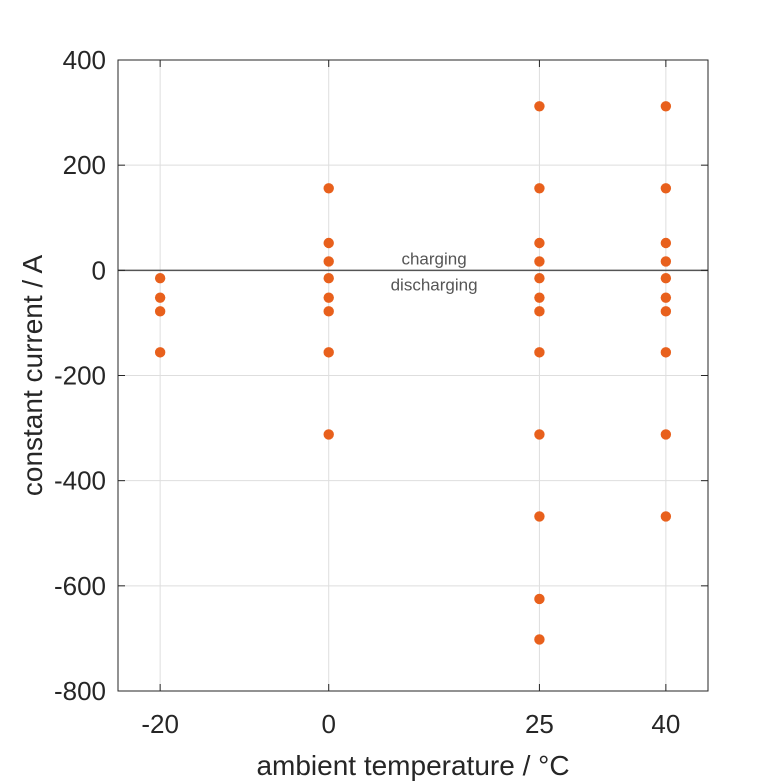 This screenshot has height=781, width=781. Describe the element at coordinates (410, 724) in the screenshot. I see `x-tick-labels: -20 0 25 40` at that location.